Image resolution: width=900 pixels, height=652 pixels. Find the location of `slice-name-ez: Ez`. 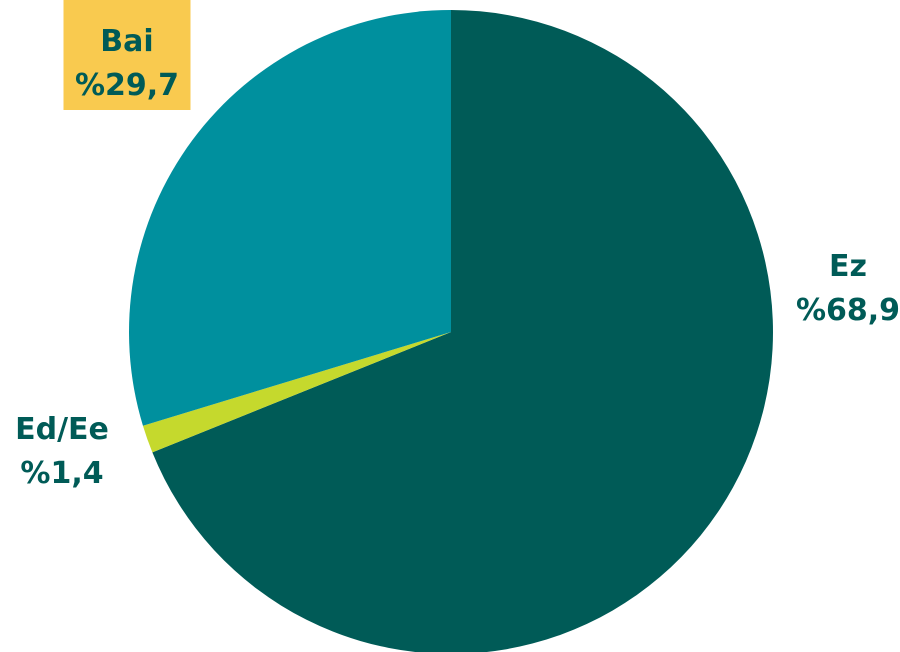

slice-name-ez: Ez is located at coordinates (848, 266).